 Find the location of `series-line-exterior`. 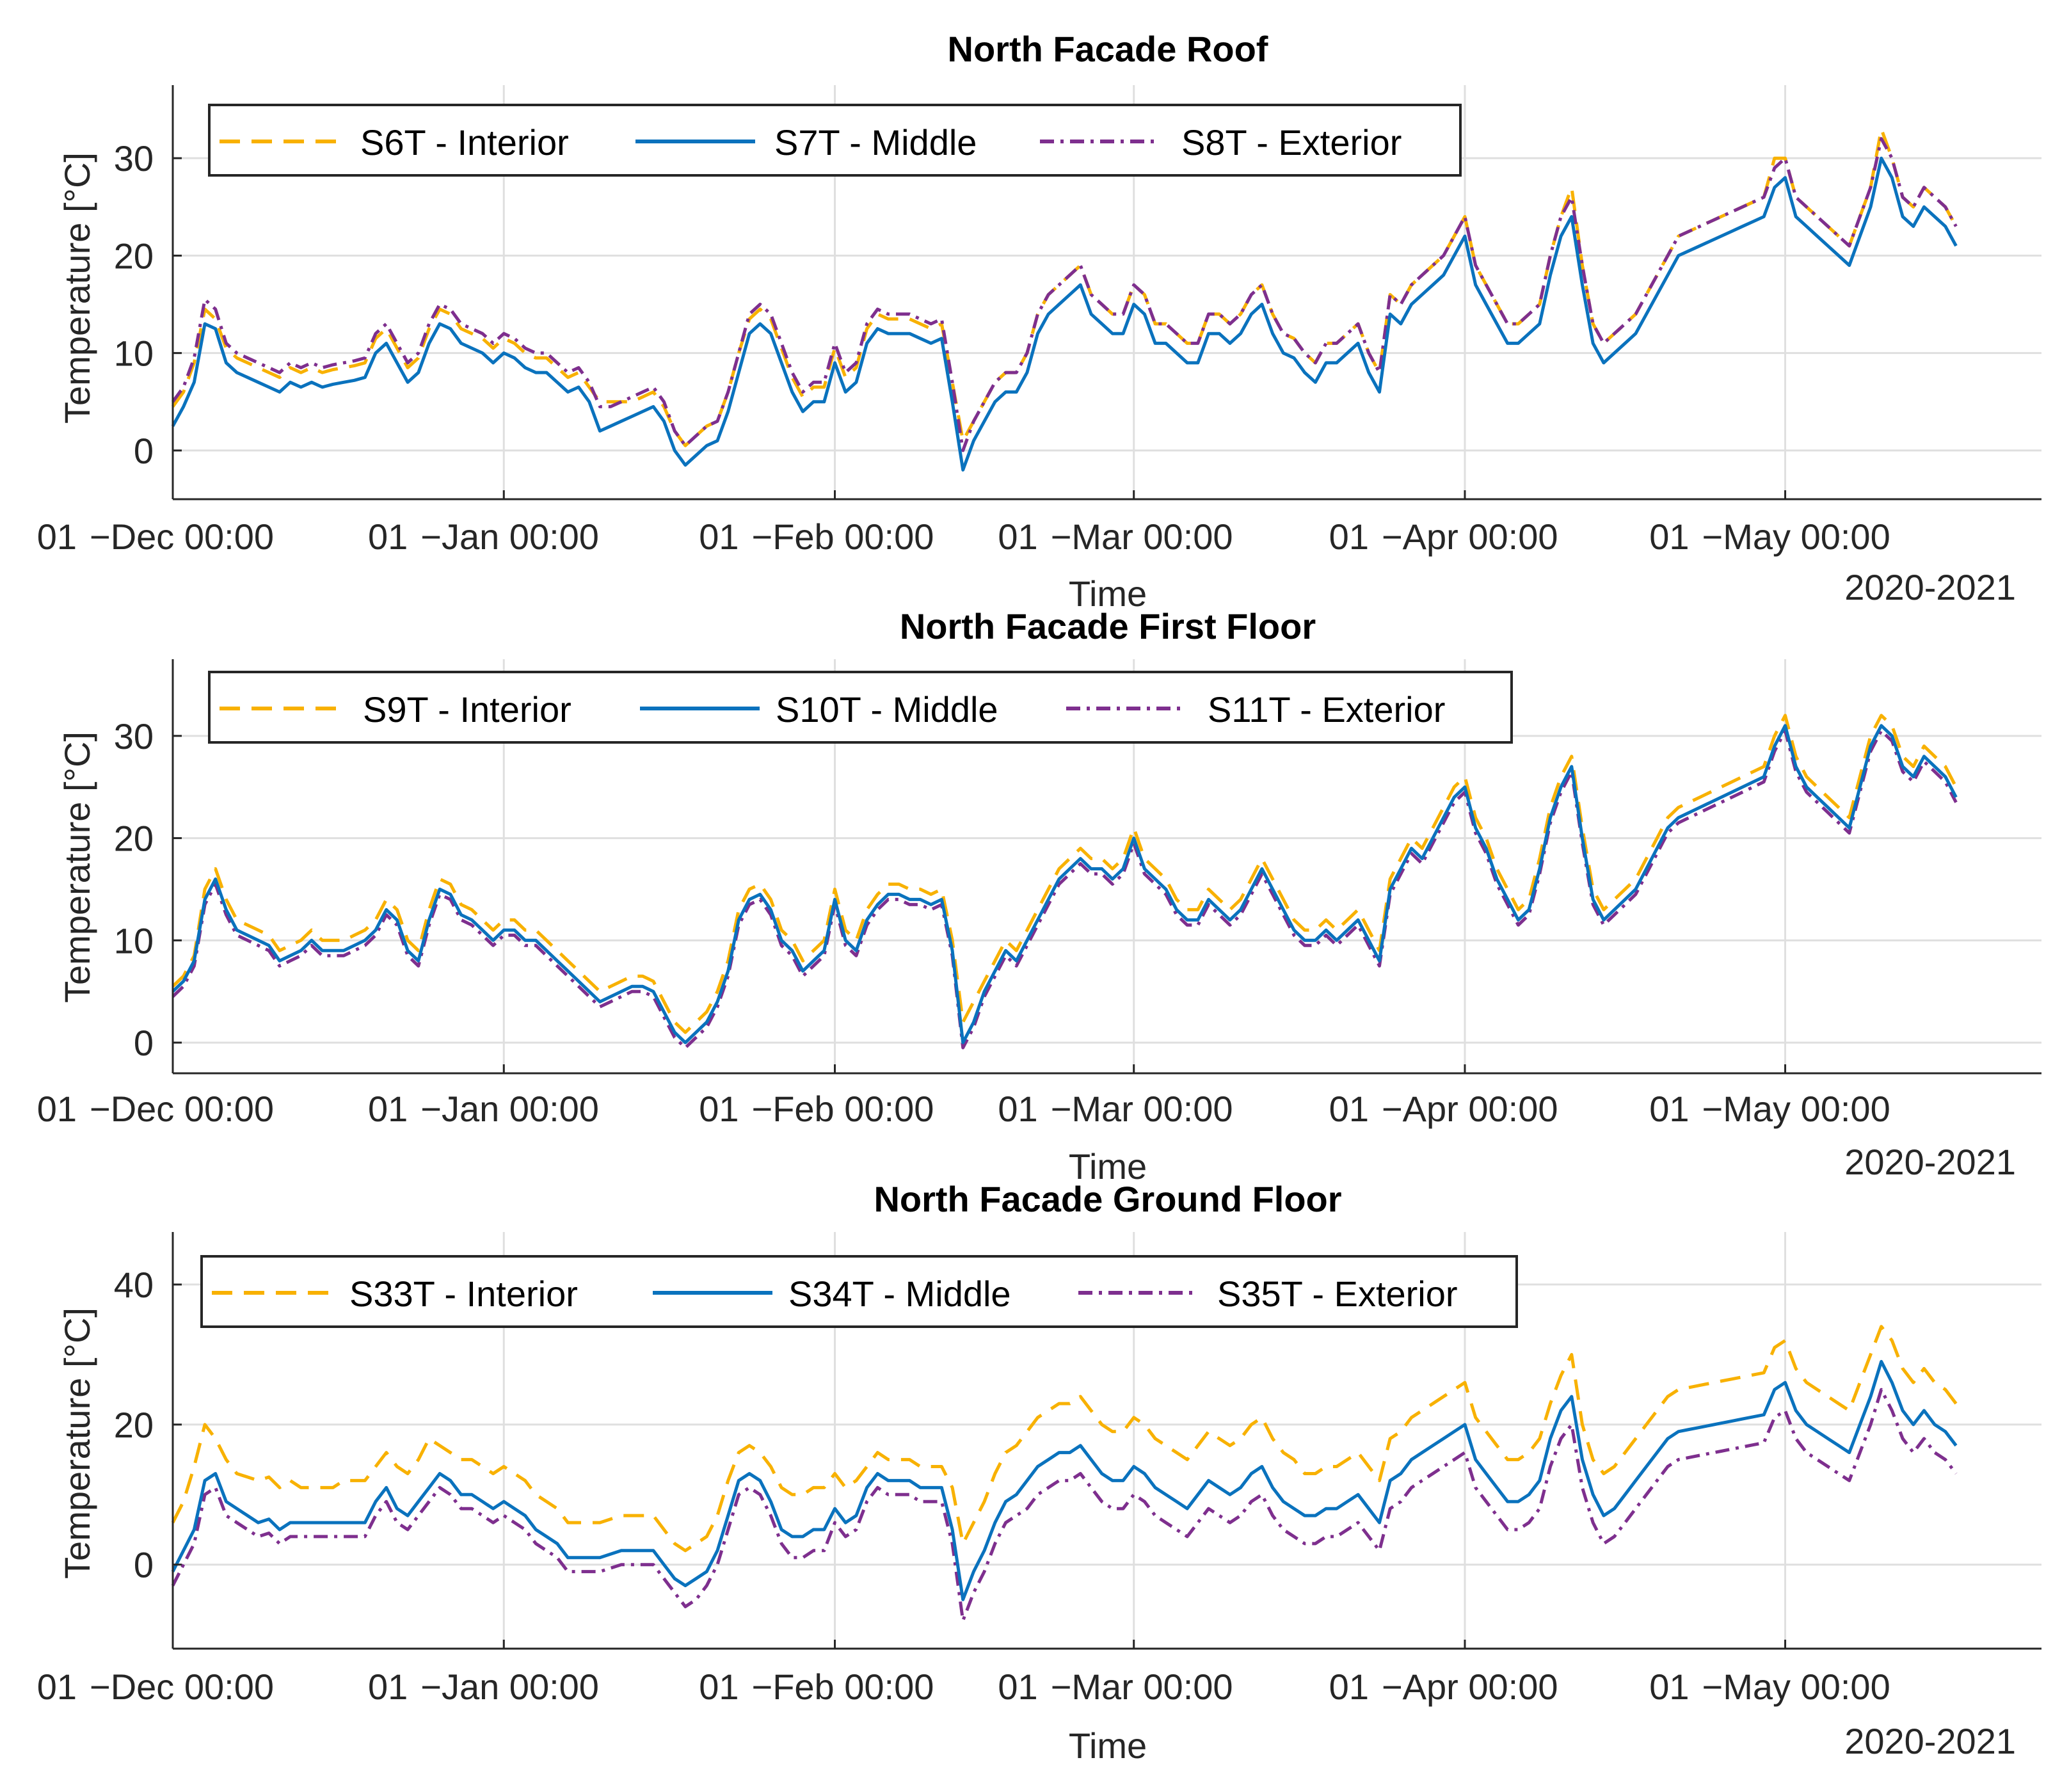

series-line-exterior is located at coordinates (1064, 1505).